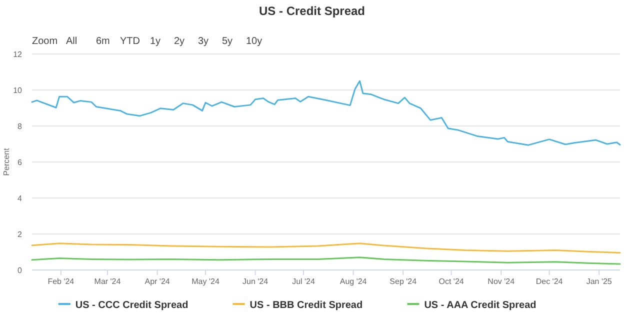 The width and height of the screenshot is (624, 321). What do you see at coordinates (404, 281) in the screenshot?
I see `x-tick-label: Sep '24` at bounding box center [404, 281].